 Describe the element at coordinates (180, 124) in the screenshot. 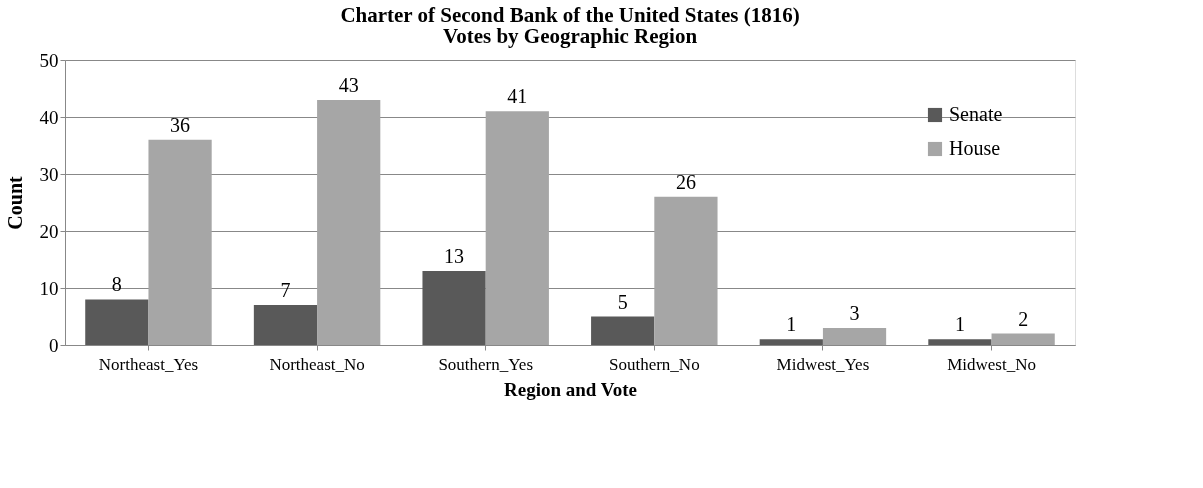

I see `data-label: 36` at that location.